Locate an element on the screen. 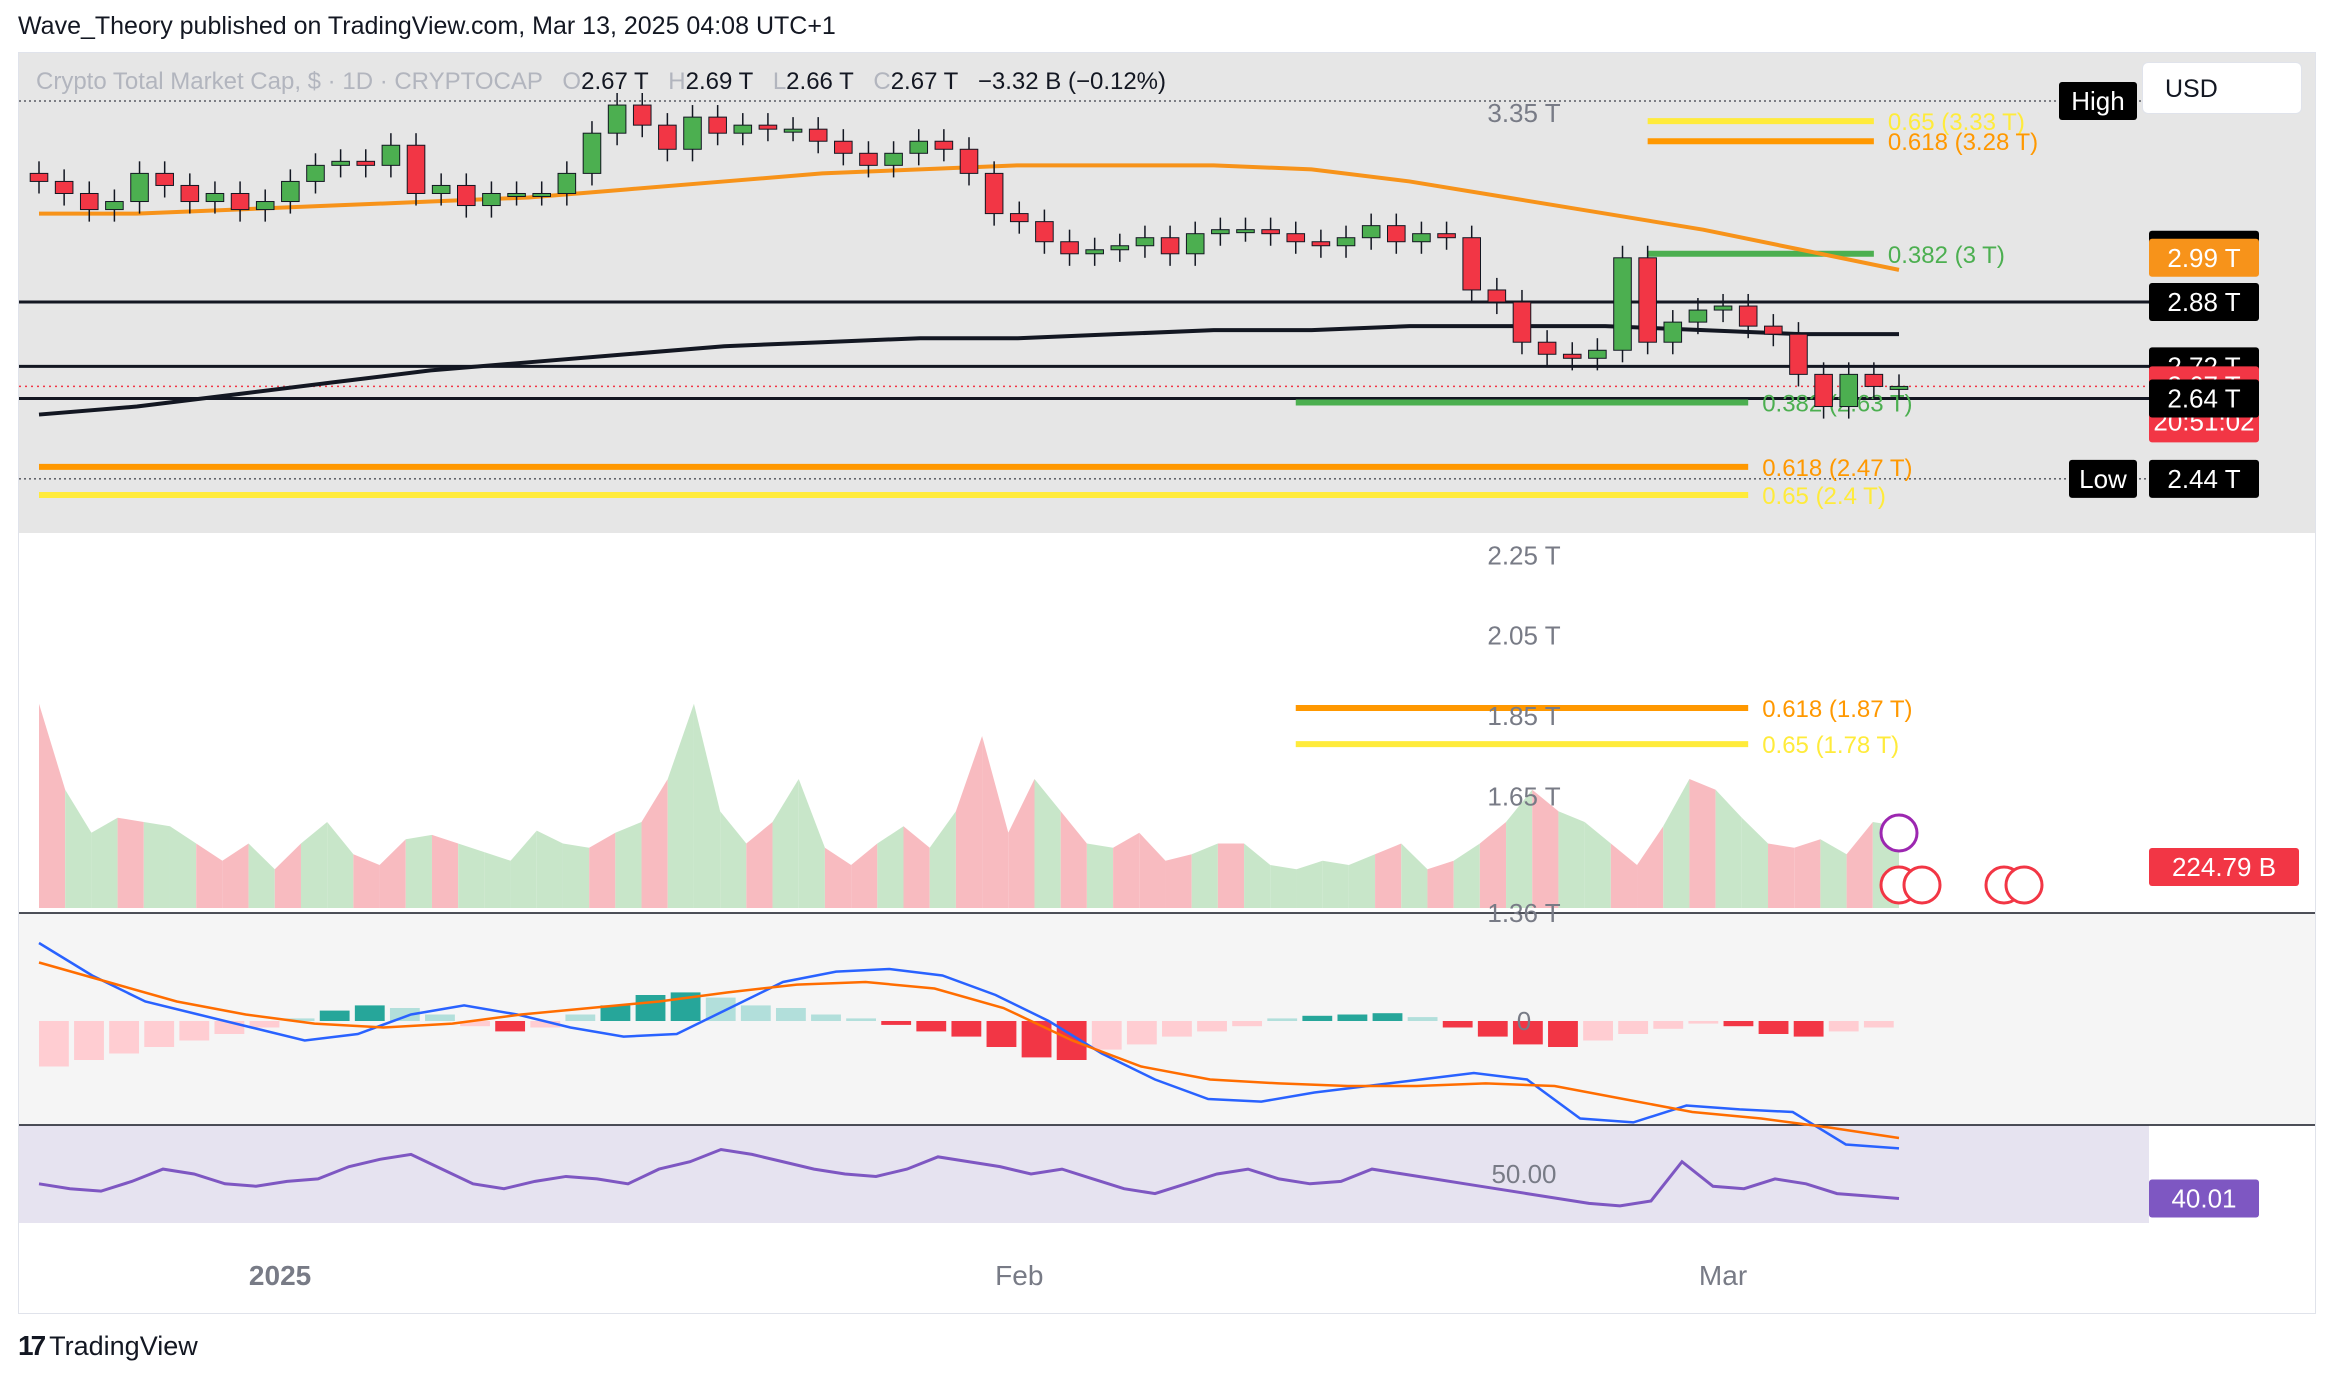 The image size is (2332, 1382). price-badge-label: 2.88 T is located at coordinates (2203, 302).